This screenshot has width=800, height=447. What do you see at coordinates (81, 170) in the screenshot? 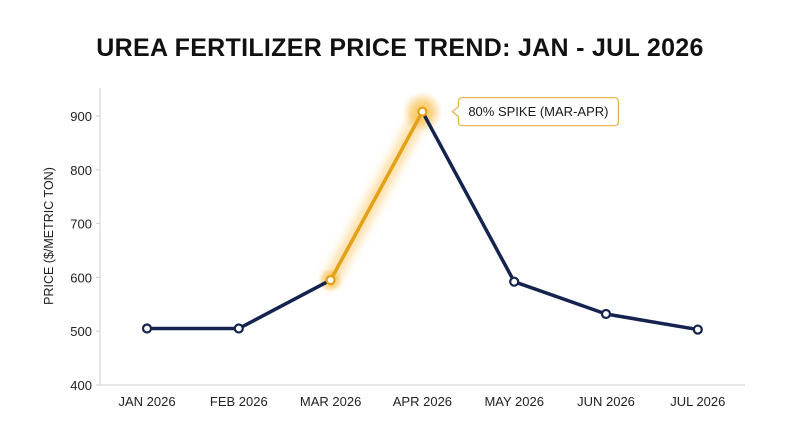
I see `y-tick-label: 800` at bounding box center [81, 170].